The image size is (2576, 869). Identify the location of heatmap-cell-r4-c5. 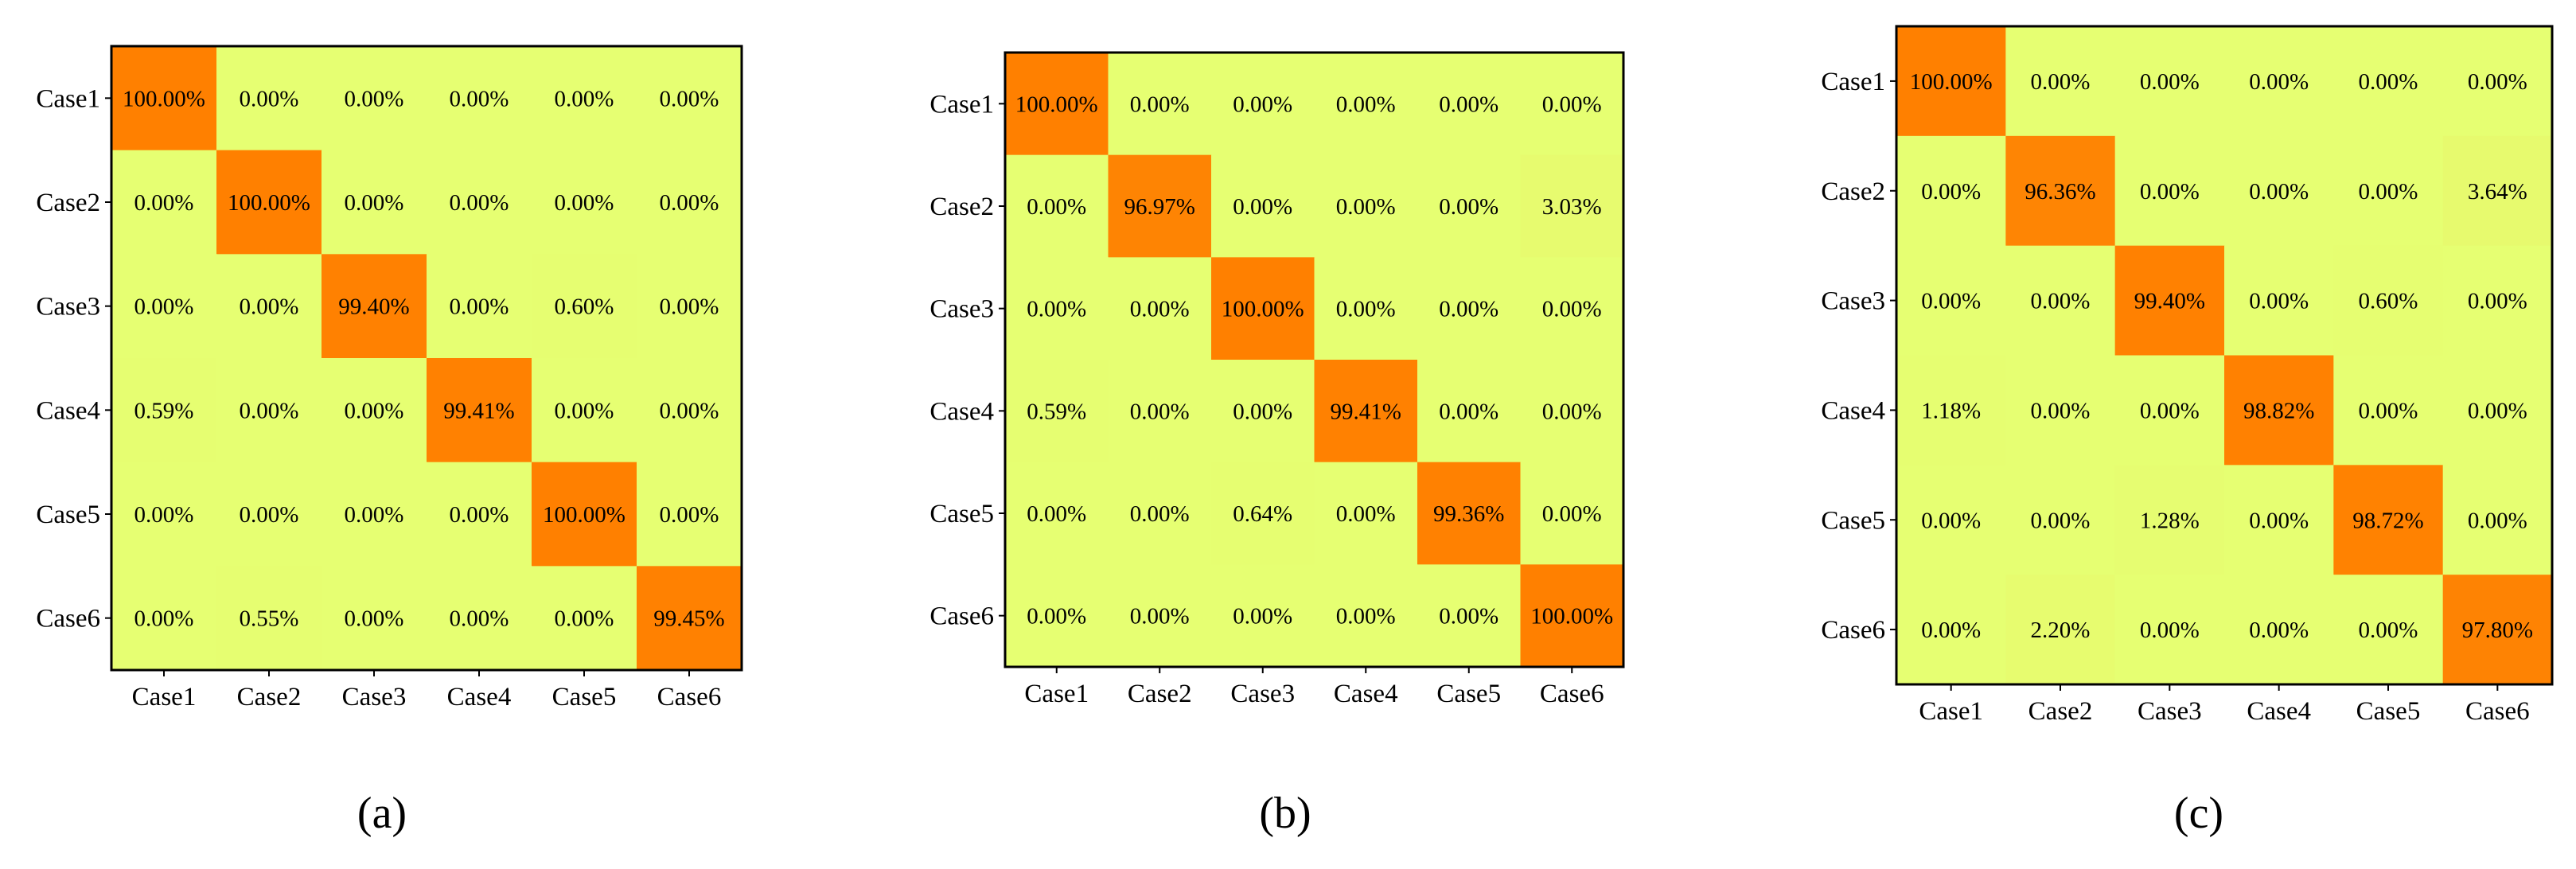
(1469, 411).